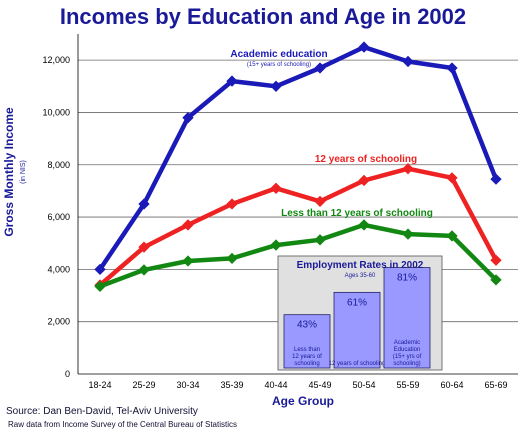 The height and width of the screenshot is (432, 526). What do you see at coordinates (357, 364) in the screenshot?
I see `inset-bar-label: 12 years of schooling` at bounding box center [357, 364].